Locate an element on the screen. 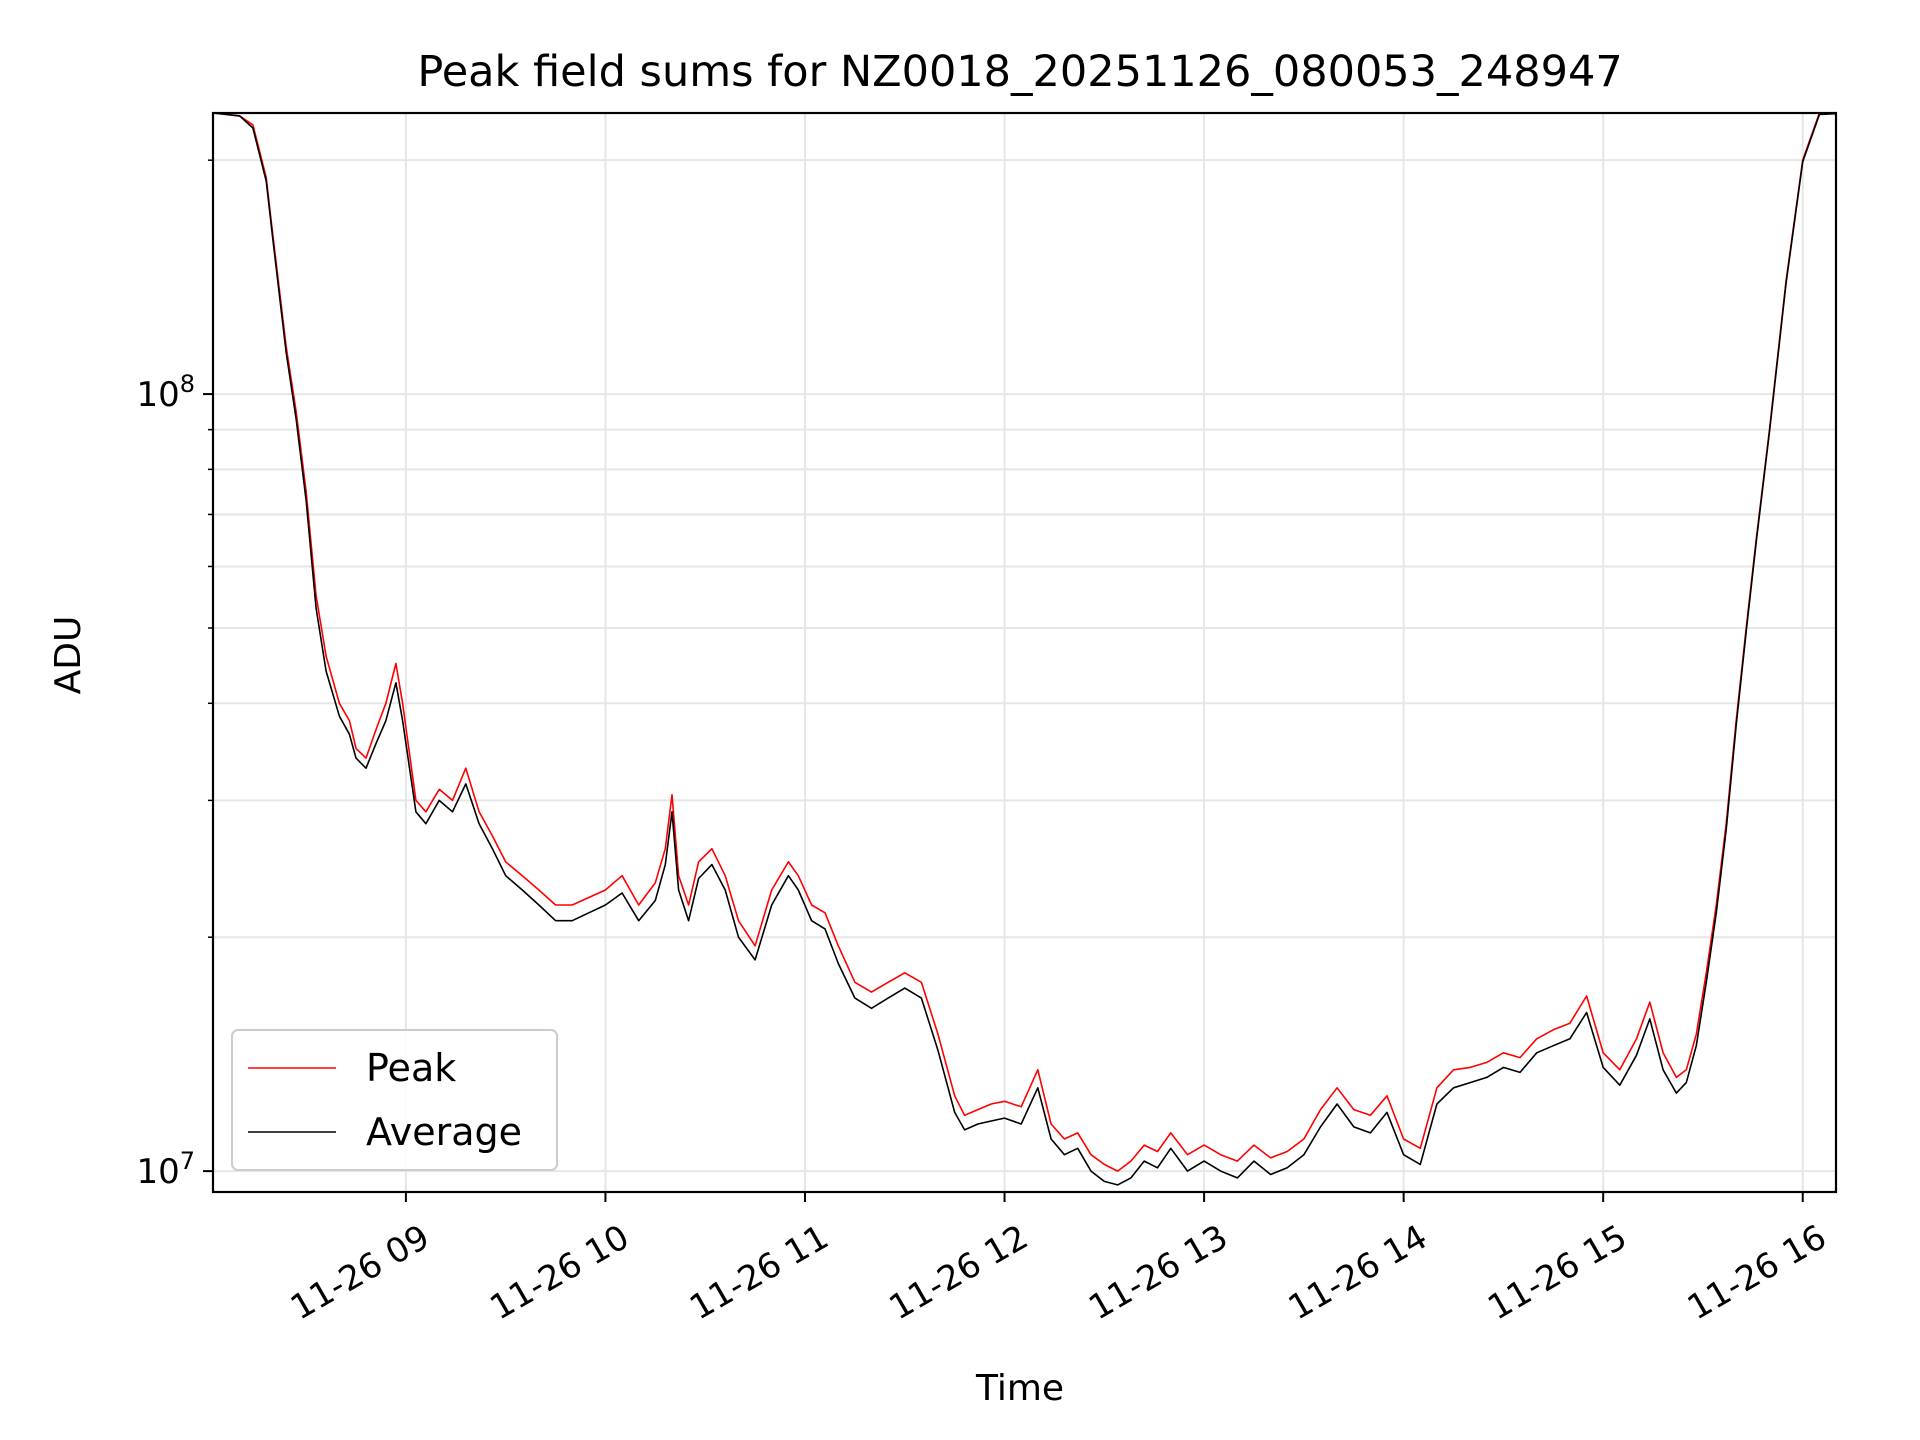 The width and height of the screenshot is (1920, 1440). y-tick-label: 10⁸ is located at coordinates (165, 392).